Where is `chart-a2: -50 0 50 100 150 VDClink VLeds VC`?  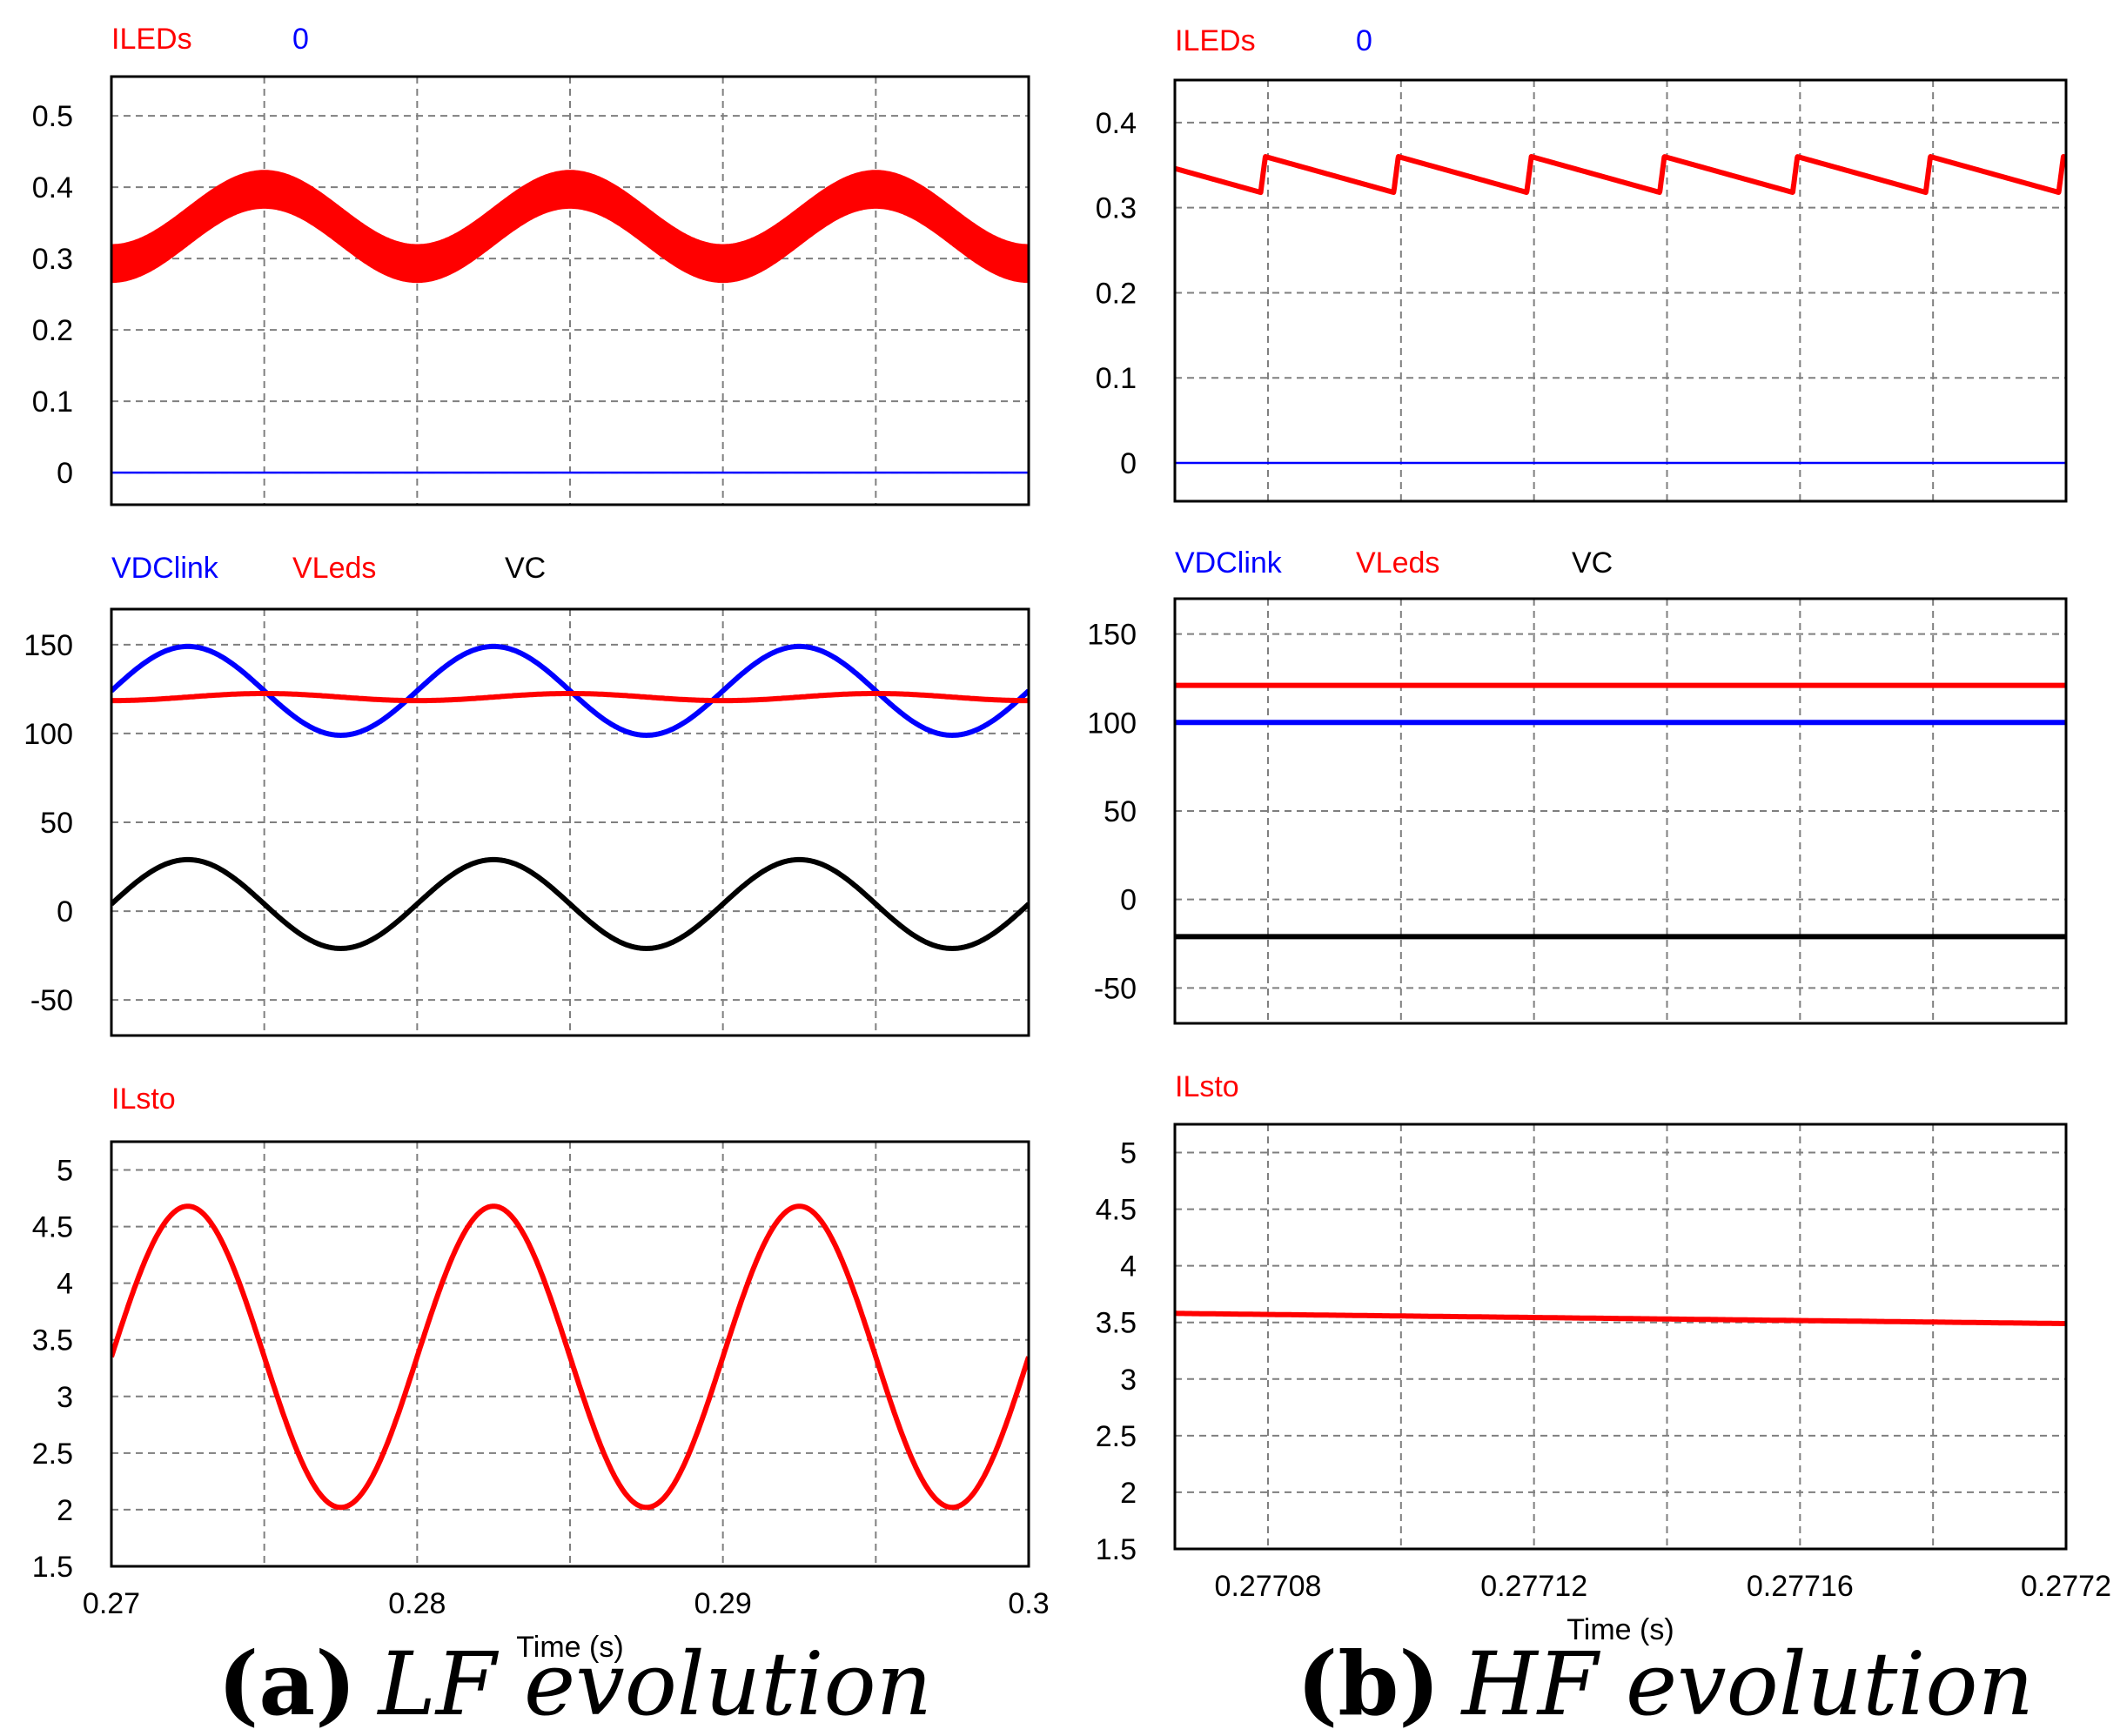 chart-a2: -50 0 50 100 150 VDClink VLeds VC is located at coordinates (526, 795).